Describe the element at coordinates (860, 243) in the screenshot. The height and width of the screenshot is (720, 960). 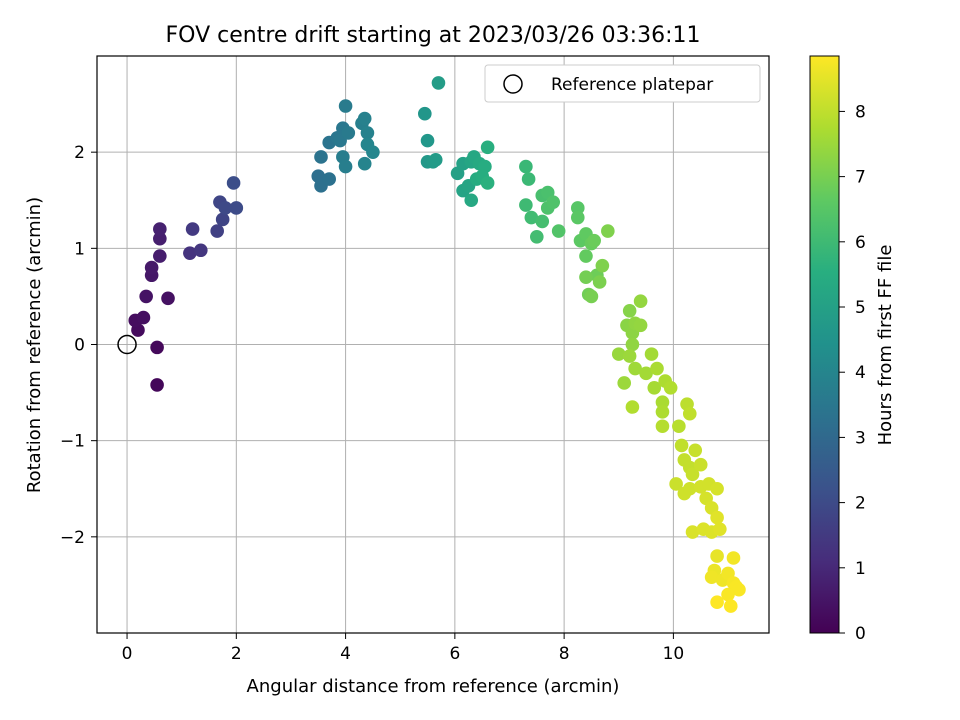
I see `colorbar-tick-label: 6` at that location.